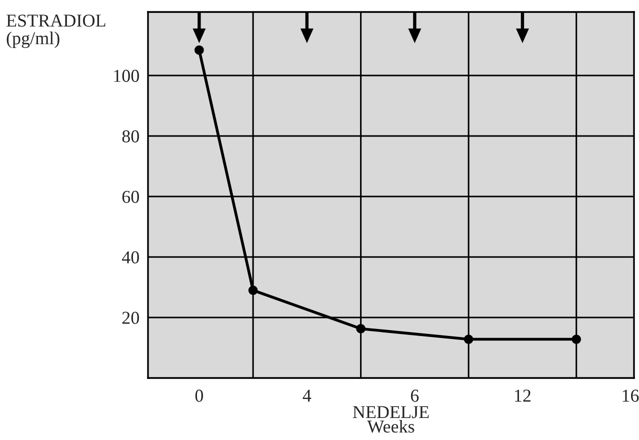  Describe the element at coordinates (130, 196) in the screenshot. I see `y-tick-label: 60` at that location.